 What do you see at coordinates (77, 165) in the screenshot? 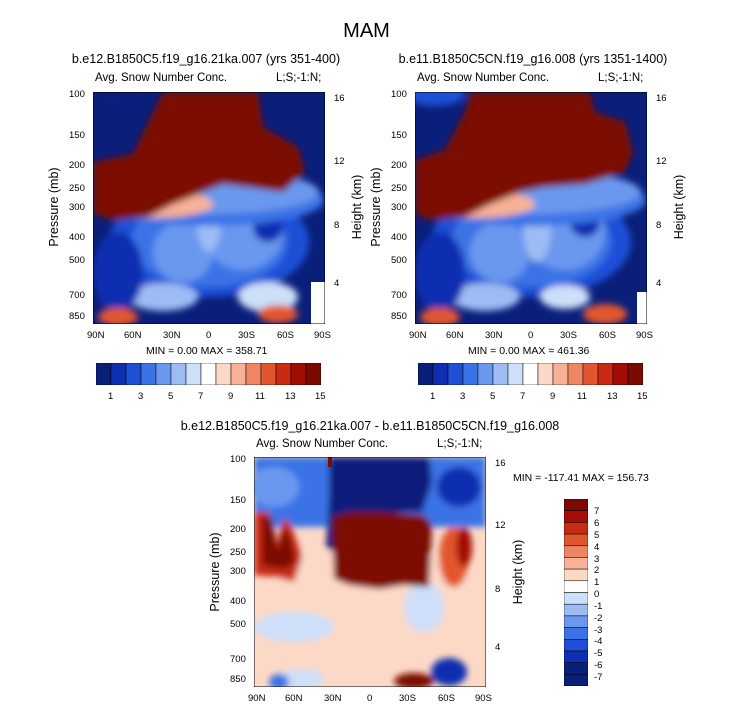
I see `panel1-ytick-200: 200` at bounding box center [77, 165].